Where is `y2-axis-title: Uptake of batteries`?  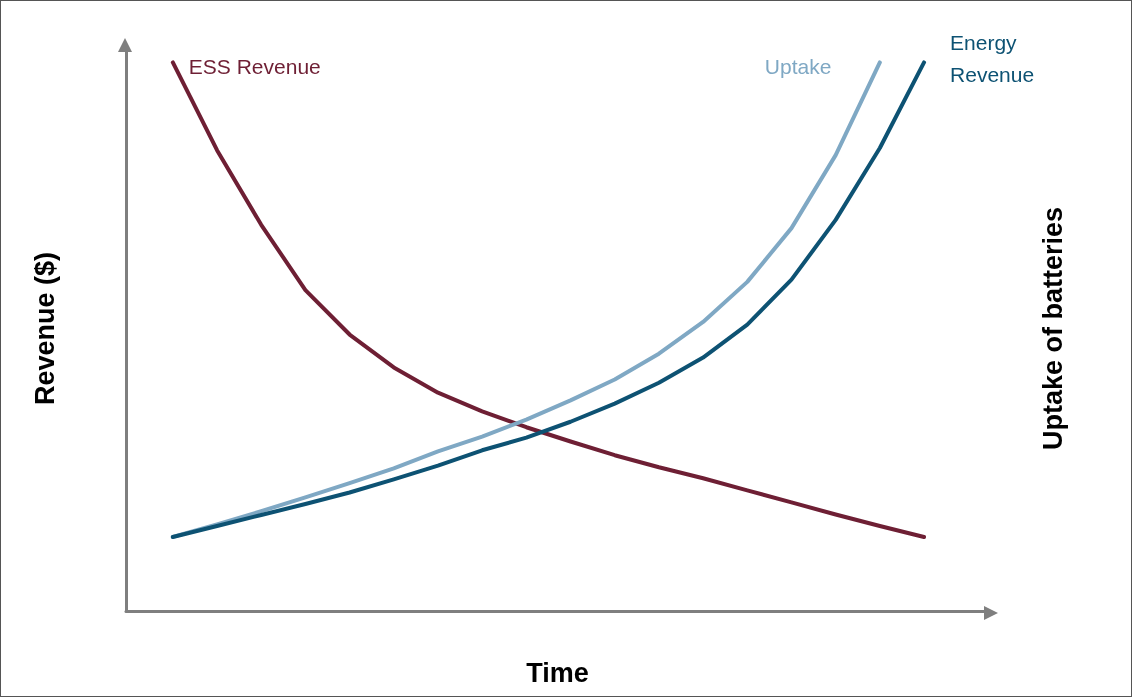
y2-axis-title: Uptake of batteries is located at coordinates (1052, 328).